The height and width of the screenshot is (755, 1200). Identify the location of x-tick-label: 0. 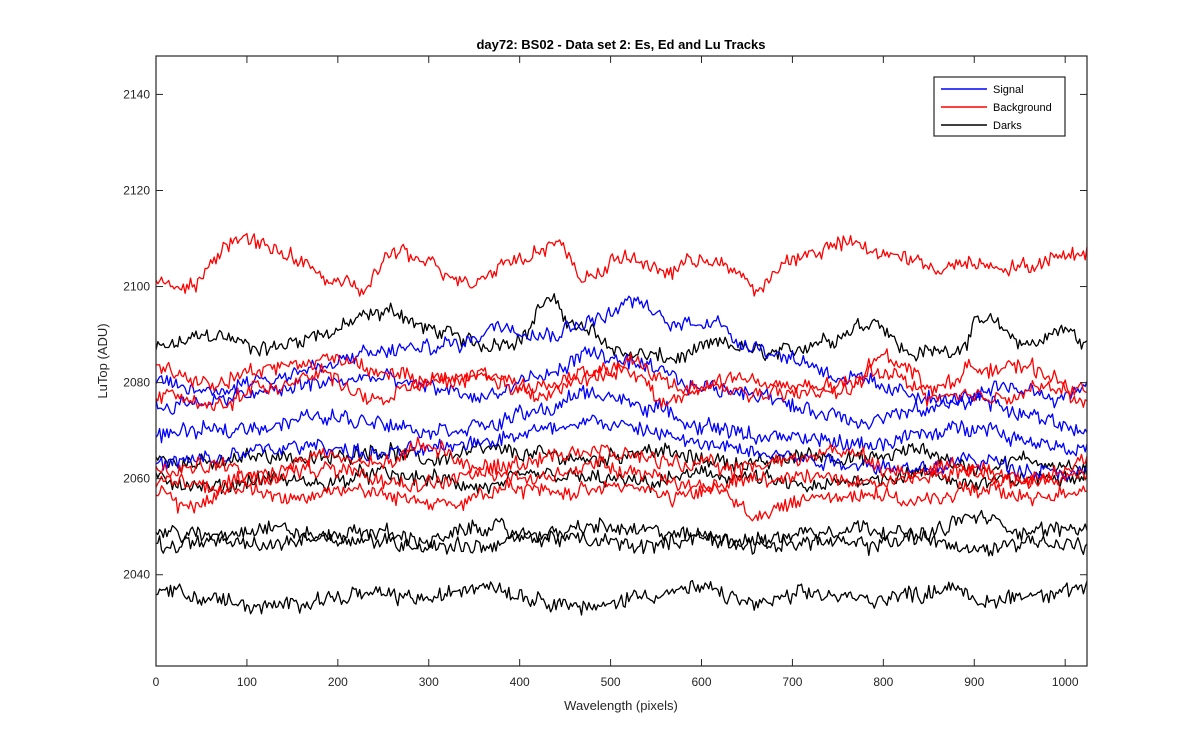
(156, 682).